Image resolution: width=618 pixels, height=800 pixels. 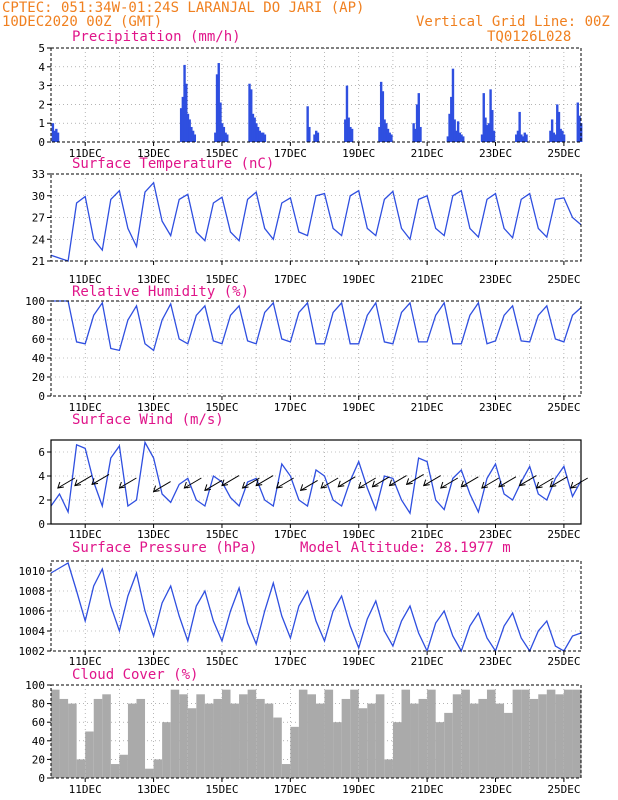 I want to click on y-tick-label: 4, so click(x=41, y=67).